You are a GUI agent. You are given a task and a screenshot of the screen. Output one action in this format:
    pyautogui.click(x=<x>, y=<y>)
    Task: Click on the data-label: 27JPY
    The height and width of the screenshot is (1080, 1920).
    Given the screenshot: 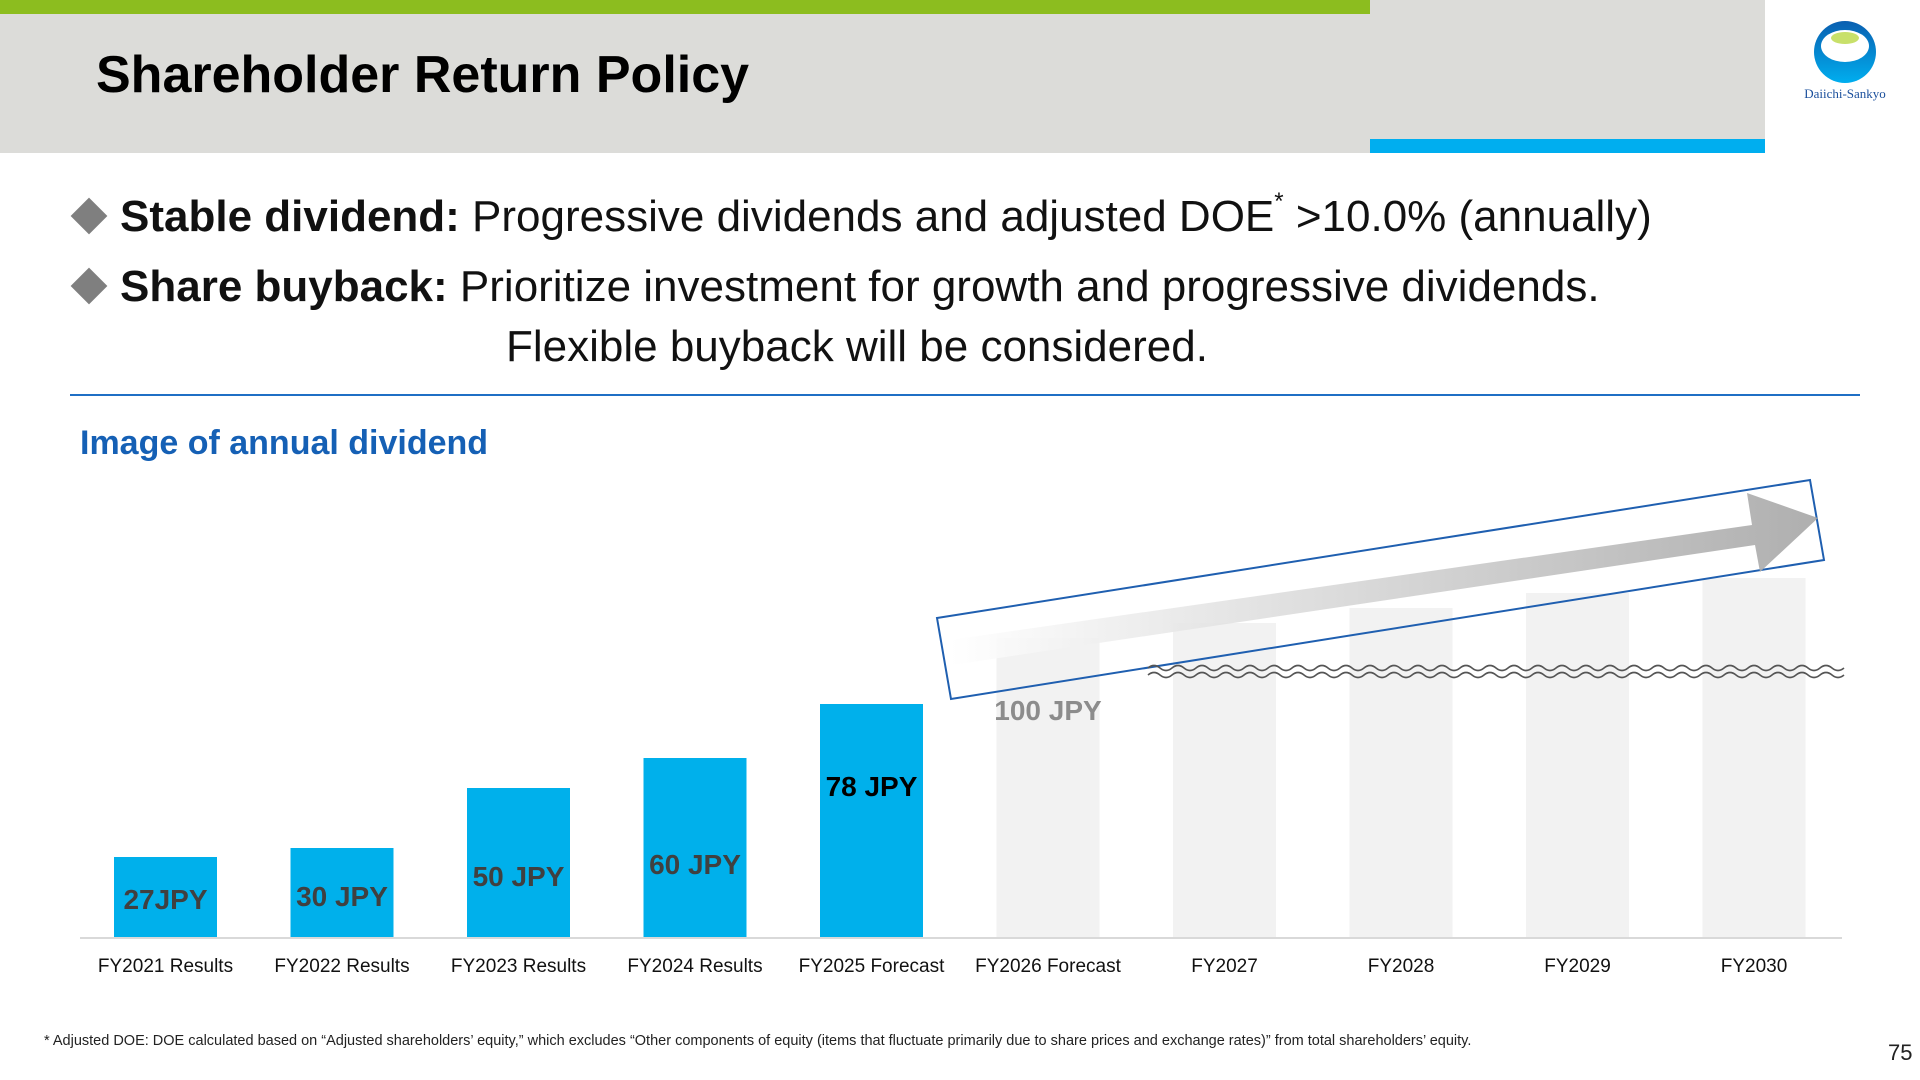 What is the action you would take?
    pyautogui.click(x=165, y=899)
    